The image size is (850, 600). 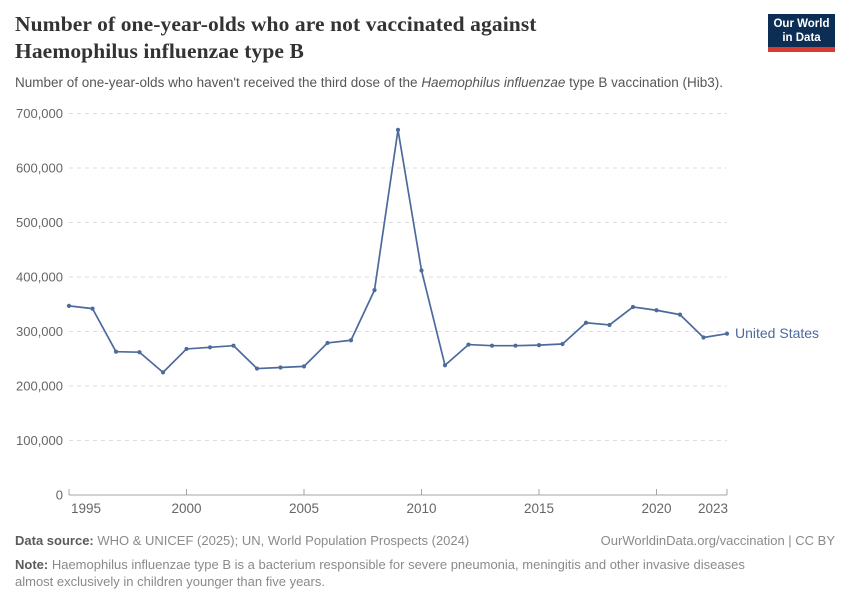 I want to click on y-tick-label: 300,000, so click(x=39, y=331).